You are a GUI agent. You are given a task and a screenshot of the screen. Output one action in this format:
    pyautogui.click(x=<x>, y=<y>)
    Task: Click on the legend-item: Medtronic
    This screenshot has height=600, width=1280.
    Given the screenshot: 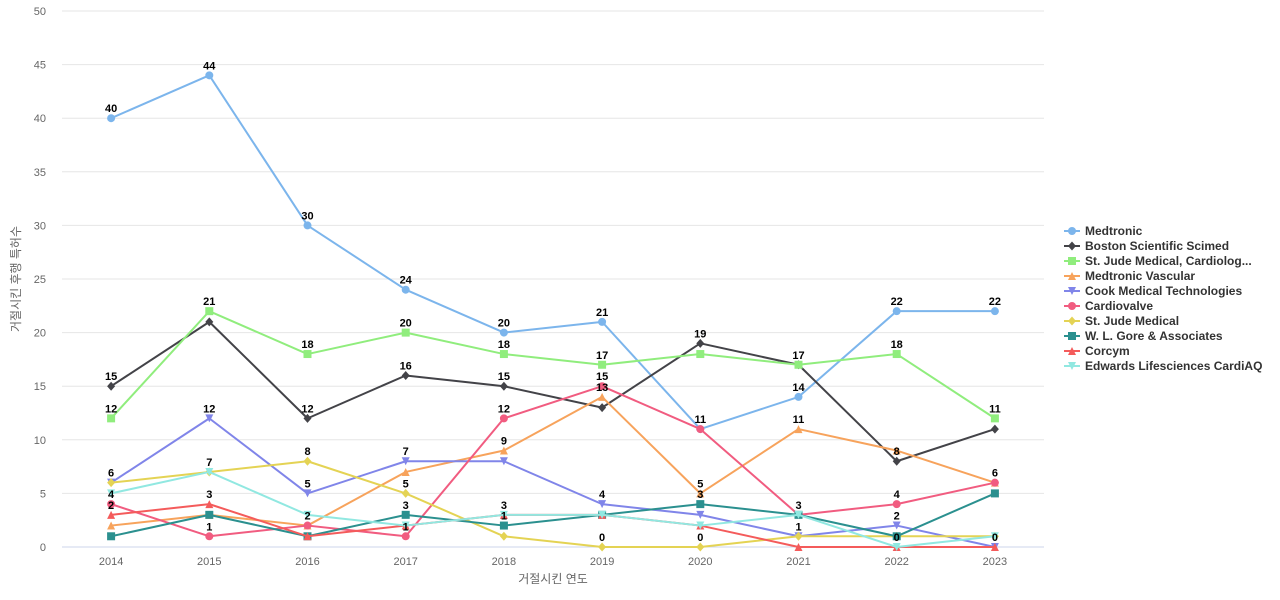 What is the action you would take?
    pyautogui.click(x=1103, y=231)
    